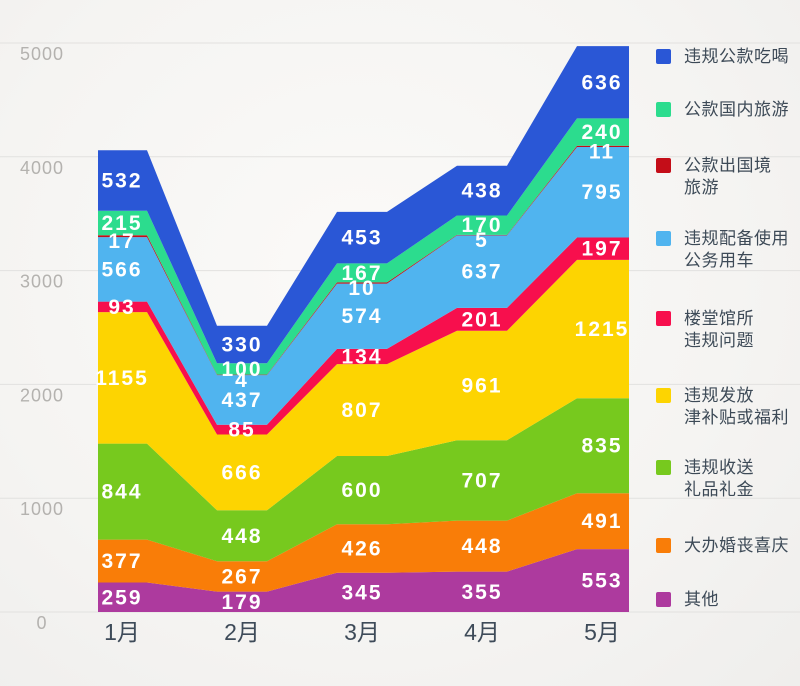  What do you see at coordinates (701, 599) in the screenshot?
I see `legend-label: 其他` at bounding box center [701, 599].